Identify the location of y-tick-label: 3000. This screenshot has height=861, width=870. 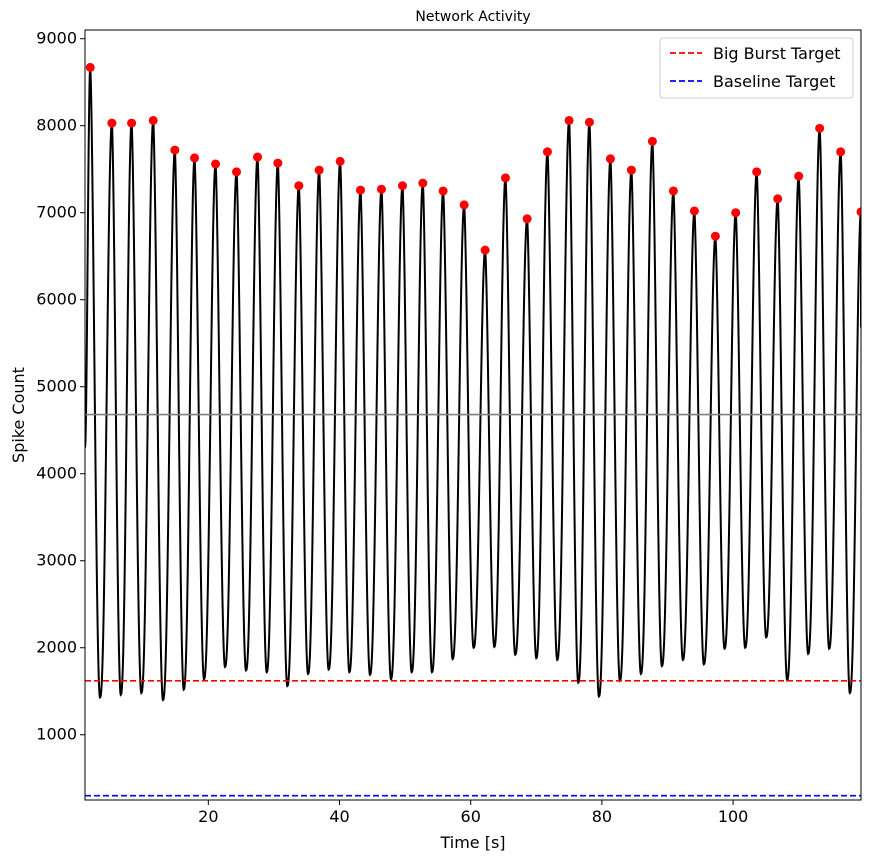
(56, 560).